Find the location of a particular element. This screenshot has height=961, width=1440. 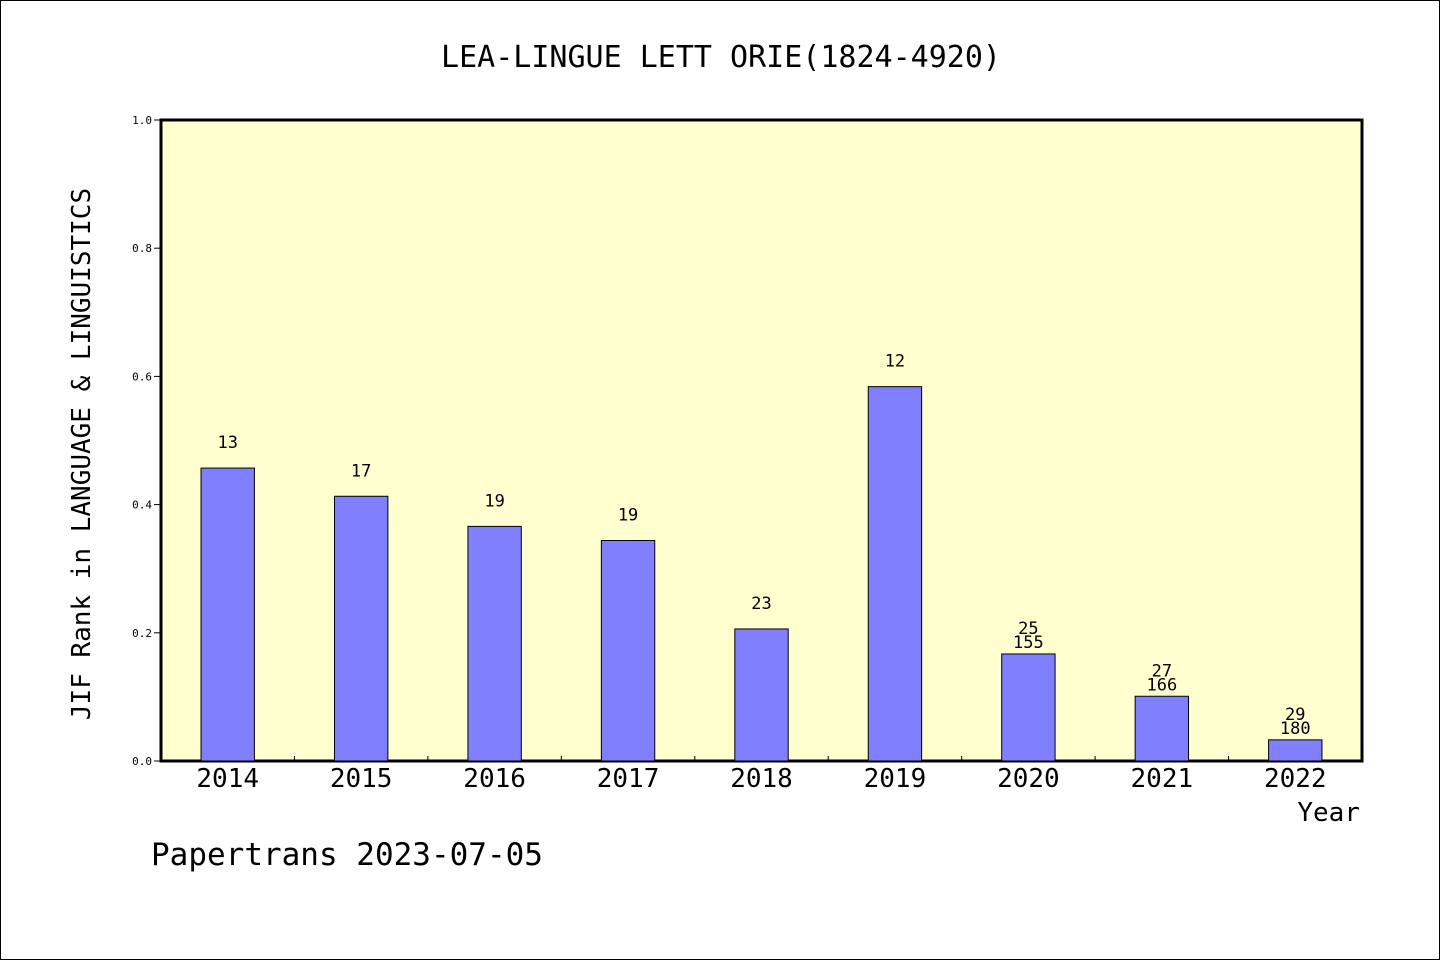

bar-rank-label: 12 is located at coordinates (895, 362).